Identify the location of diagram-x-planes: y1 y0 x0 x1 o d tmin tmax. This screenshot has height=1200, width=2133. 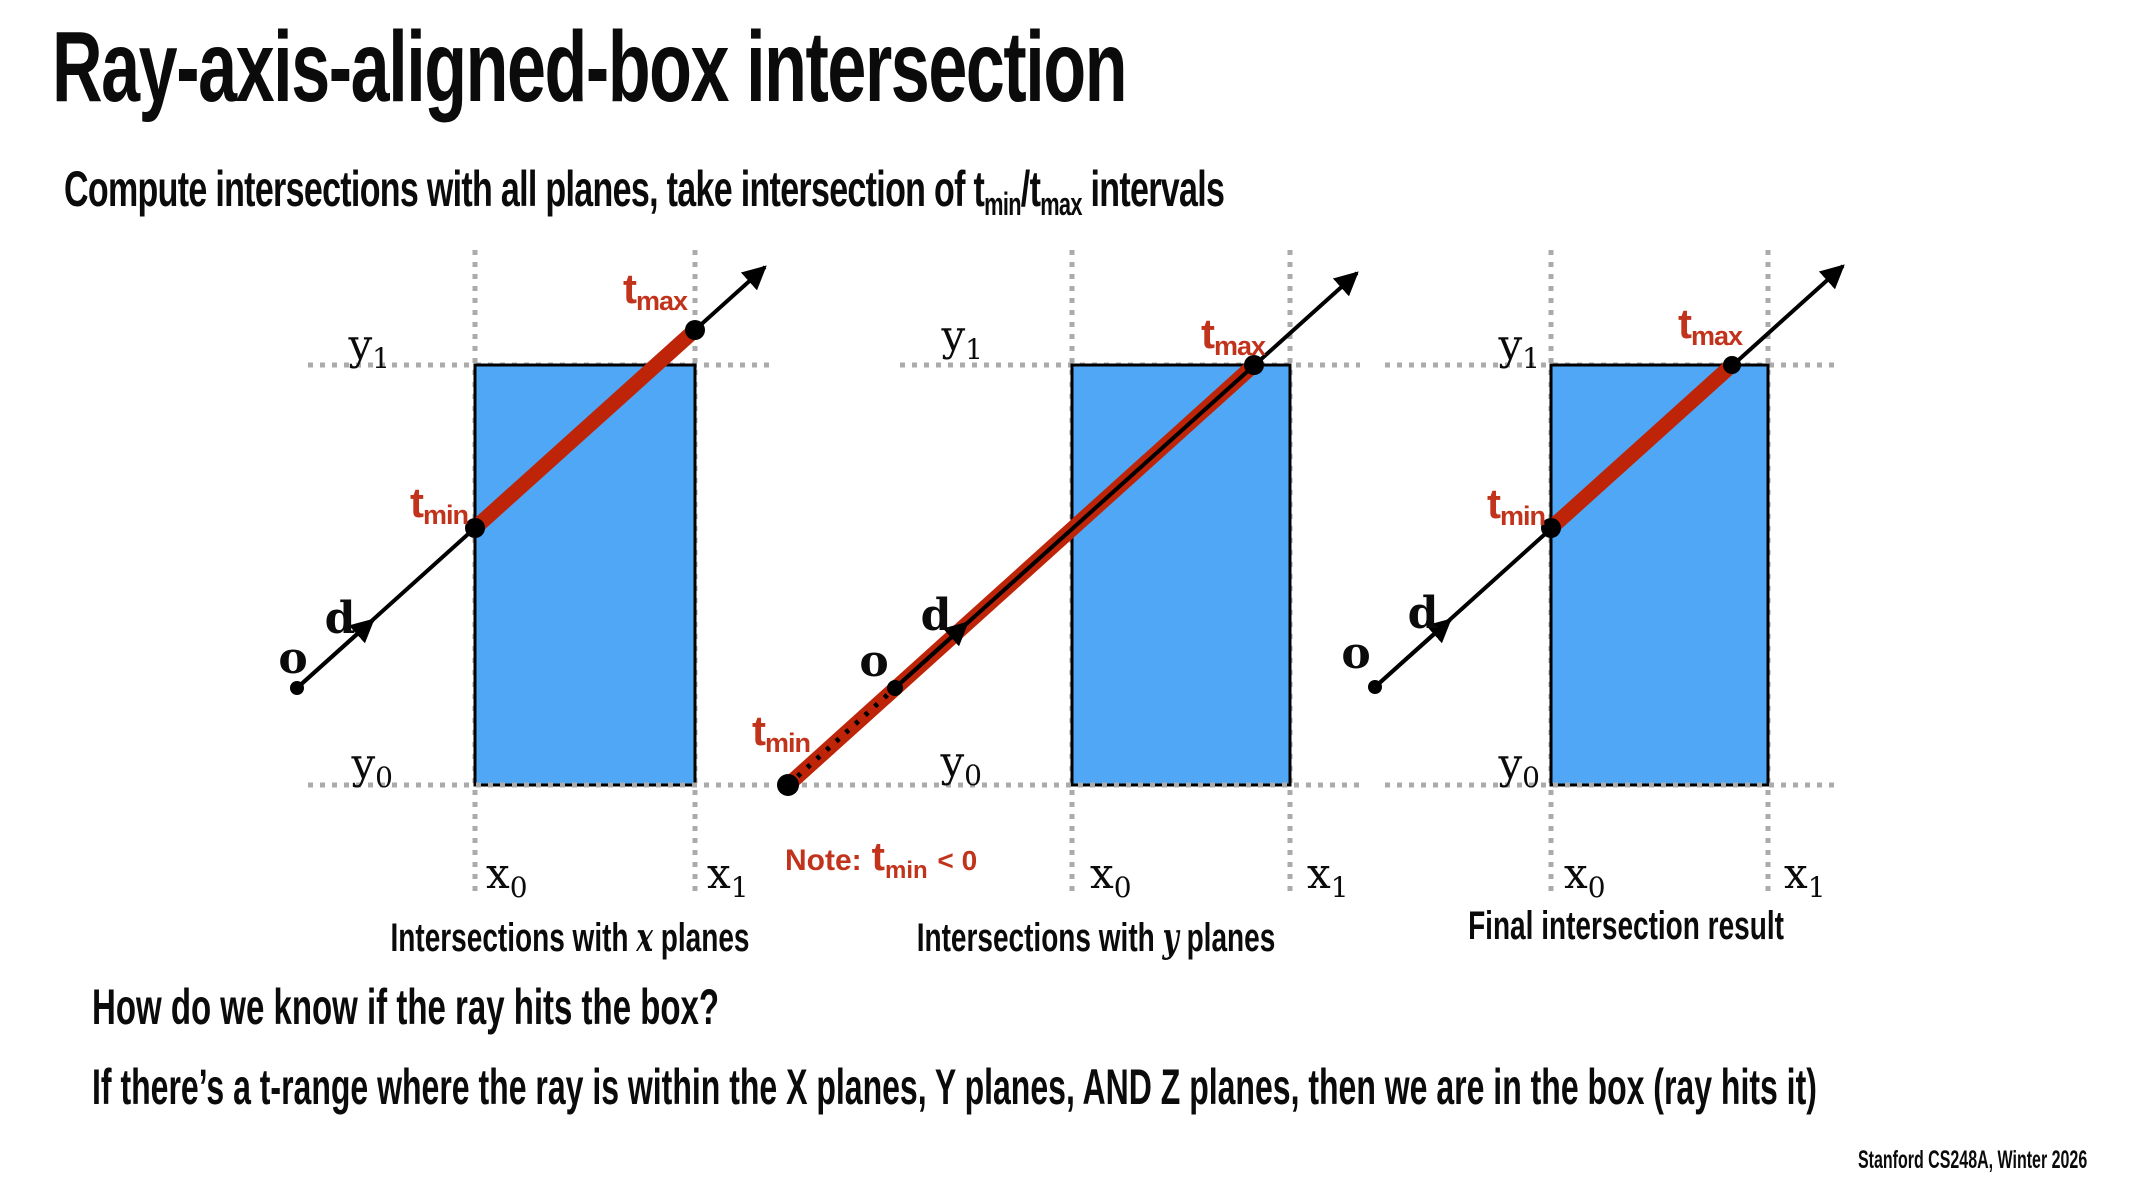
(525, 577).